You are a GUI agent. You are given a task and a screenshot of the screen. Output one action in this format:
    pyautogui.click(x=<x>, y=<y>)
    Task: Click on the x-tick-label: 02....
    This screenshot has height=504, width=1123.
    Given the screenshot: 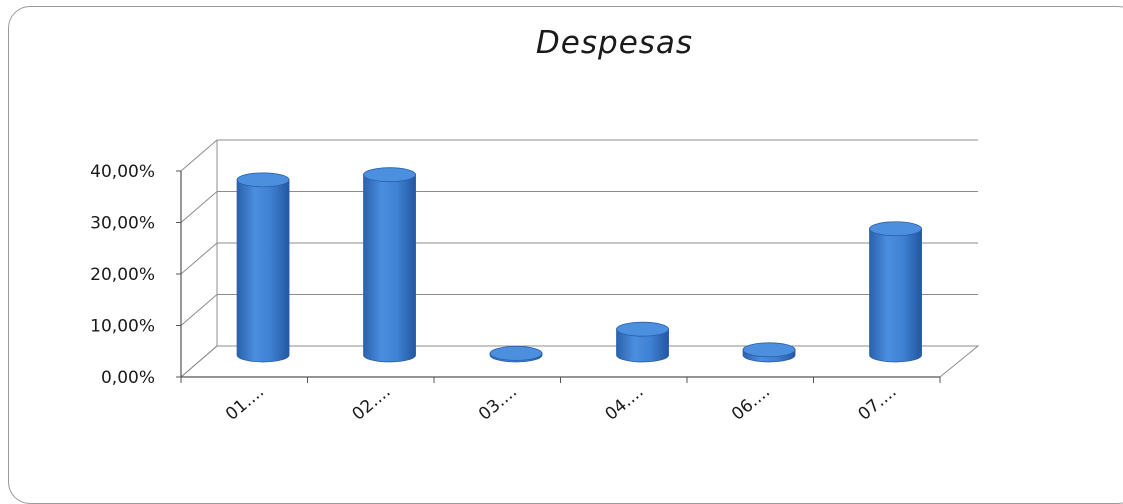 What is the action you would take?
    pyautogui.click(x=372, y=403)
    